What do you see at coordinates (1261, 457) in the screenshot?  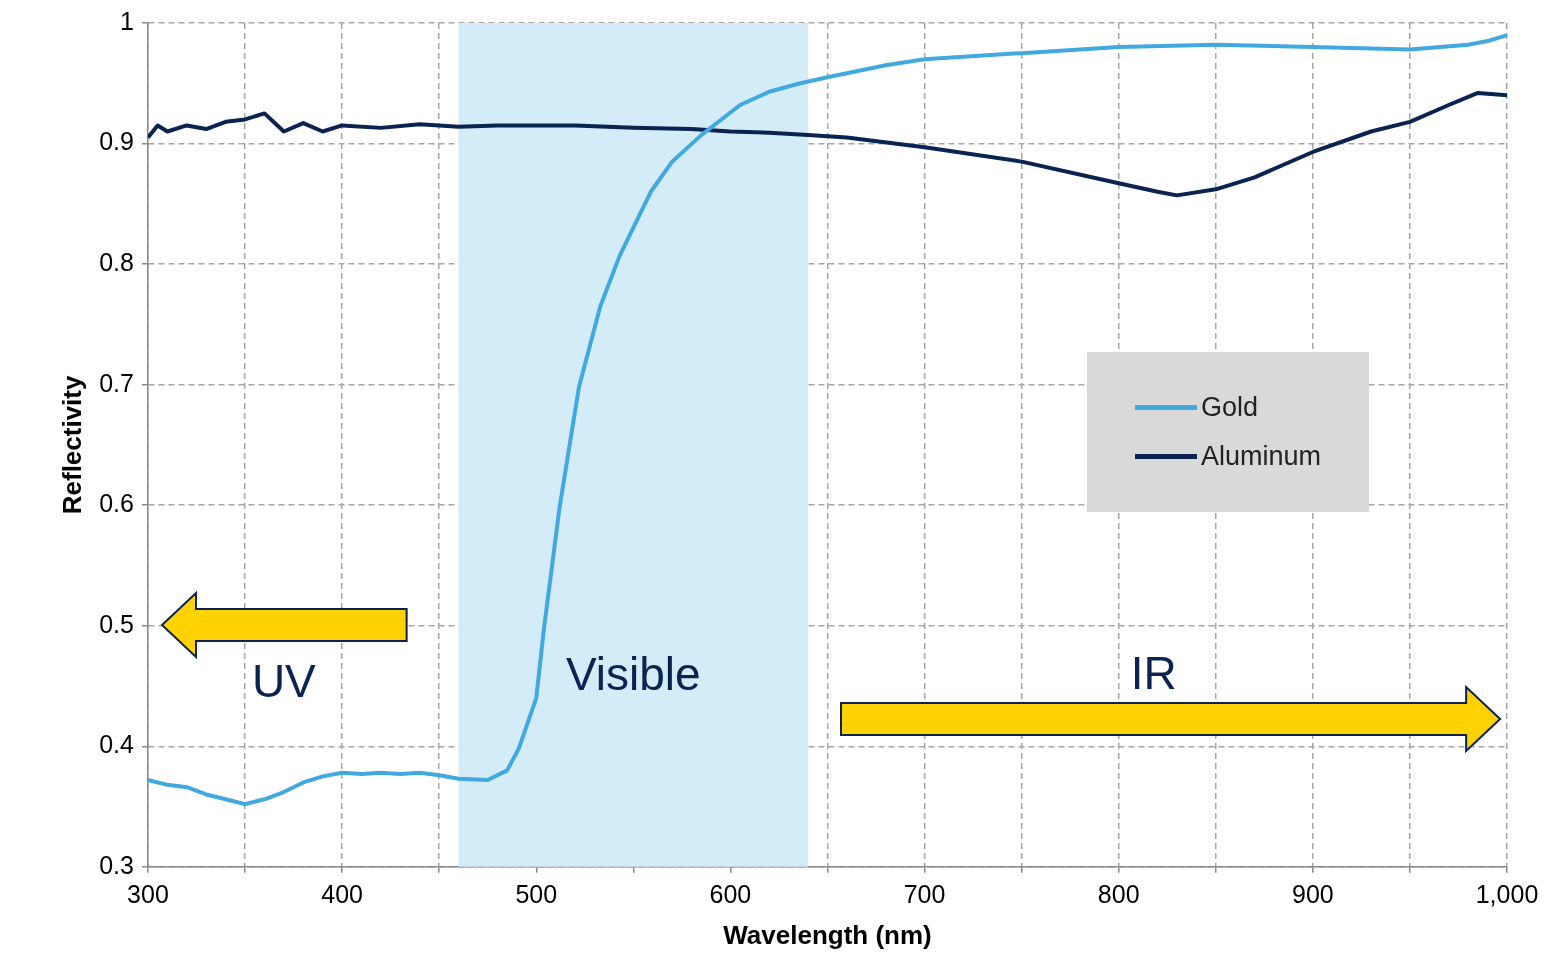 I see `legend-label: Aluminum` at bounding box center [1261, 457].